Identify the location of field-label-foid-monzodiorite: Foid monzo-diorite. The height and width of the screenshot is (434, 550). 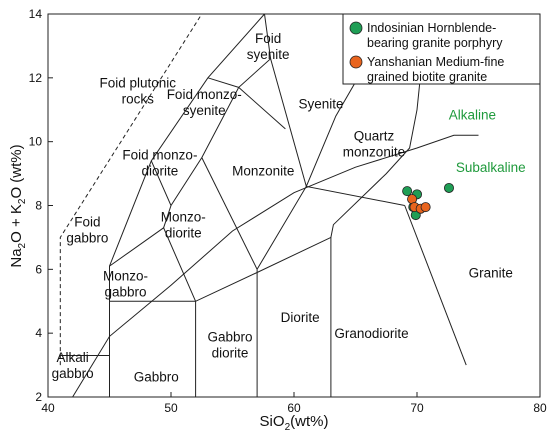
(159, 162).